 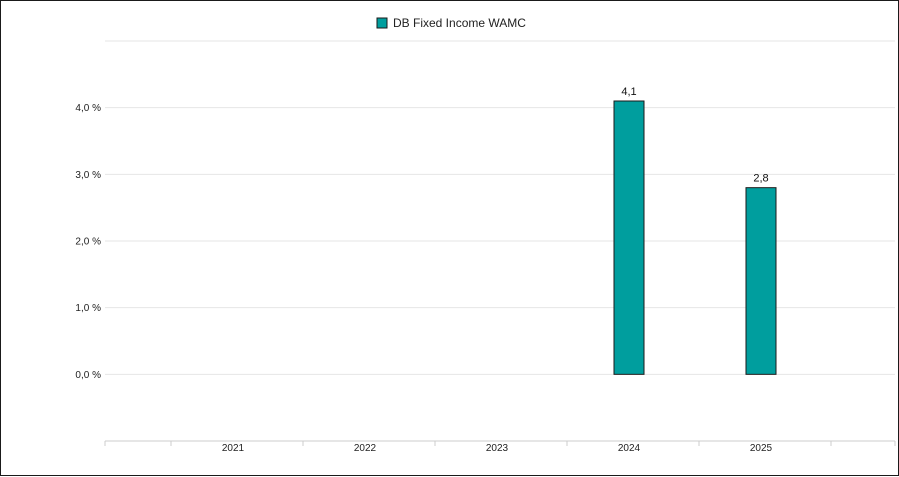 What do you see at coordinates (497, 448) in the screenshot?
I see `x-tick-label: 2023` at bounding box center [497, 448].